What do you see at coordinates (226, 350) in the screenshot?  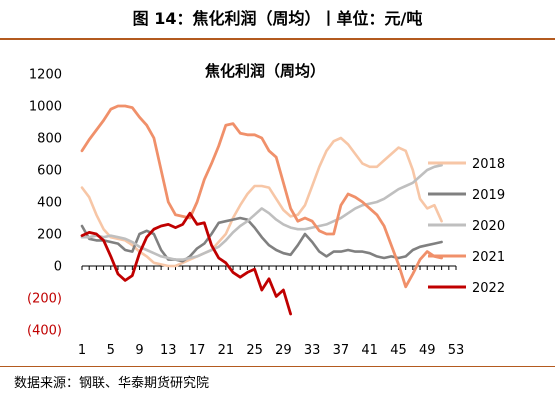 I see `x-tick-label: 21` at bounding box center [226, 350].